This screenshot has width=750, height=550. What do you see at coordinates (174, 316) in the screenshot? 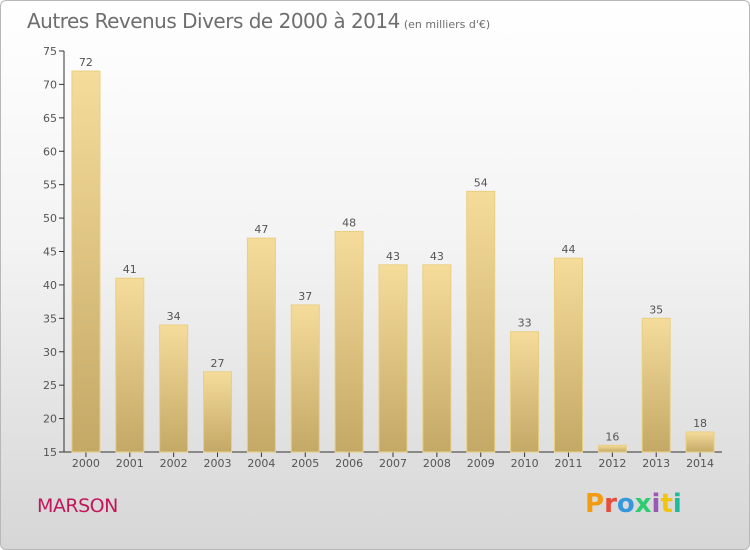
I see `data-label: 34` at bounding box center [174, 316].